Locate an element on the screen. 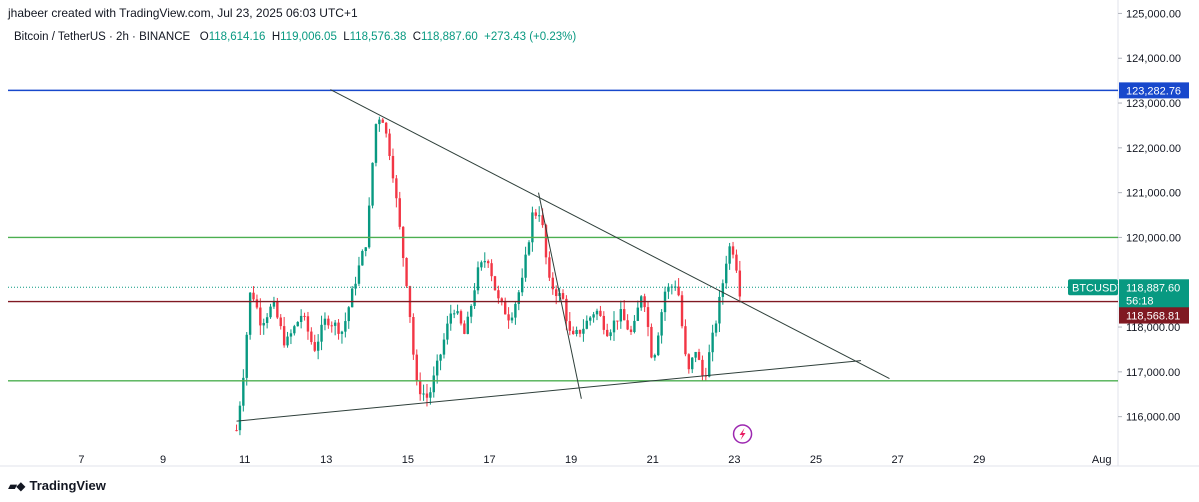  support-price-label: 118,568.81 is located at coordinates (1153, 317).